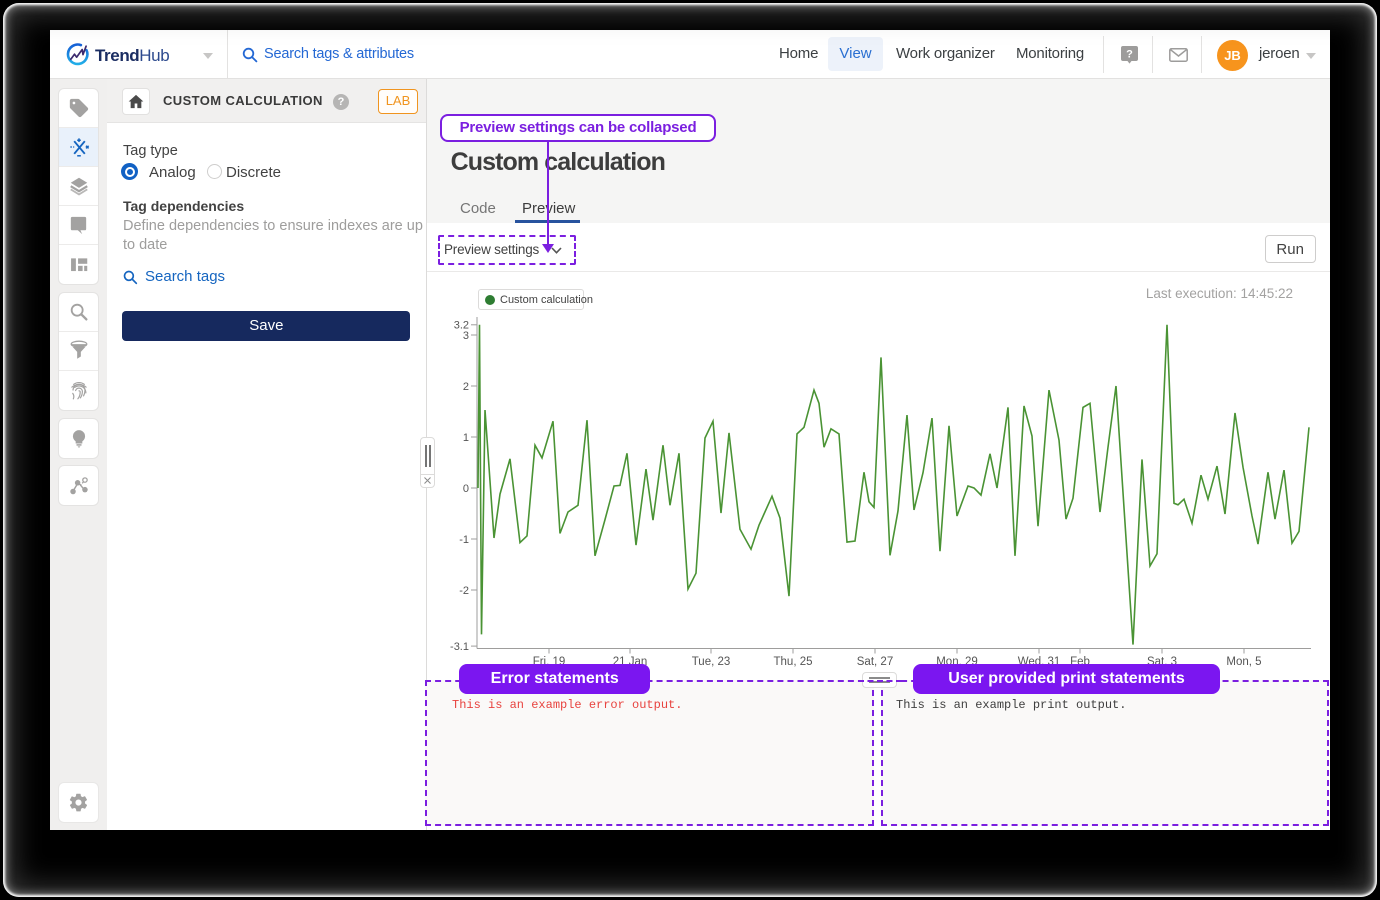  Describe the element at coordinates (1243, 662) in the screenshot. I see `svg-text: Mon, 5` at that location.